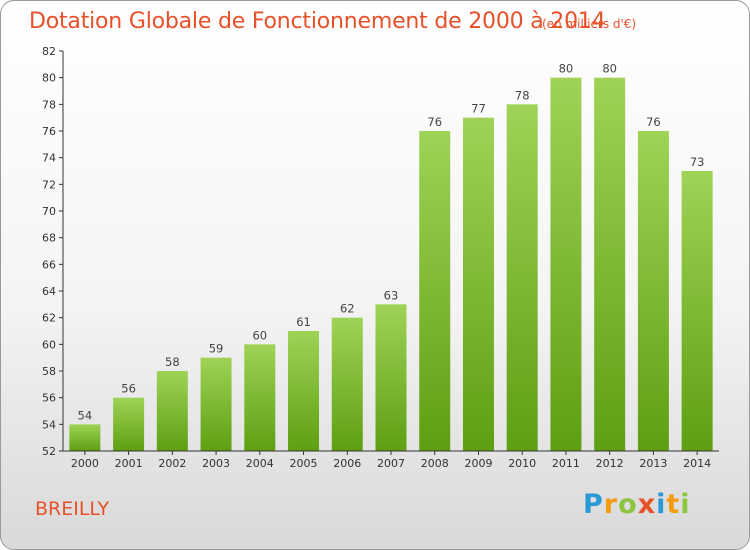 The width and height of the screenshot is (750, 550). What do you see at coordinates (172, 463) in the screenshot?
I see `x-tick-label-2002: 2002` at bounding box center [172, 463].